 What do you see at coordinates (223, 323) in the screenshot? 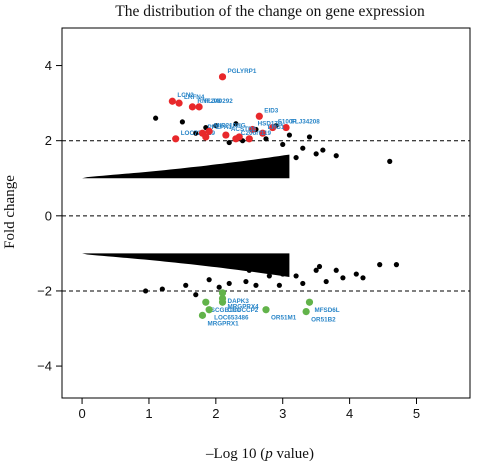
I see `down-gene-label: MRGPRX1` at bounding box center [223, 323].